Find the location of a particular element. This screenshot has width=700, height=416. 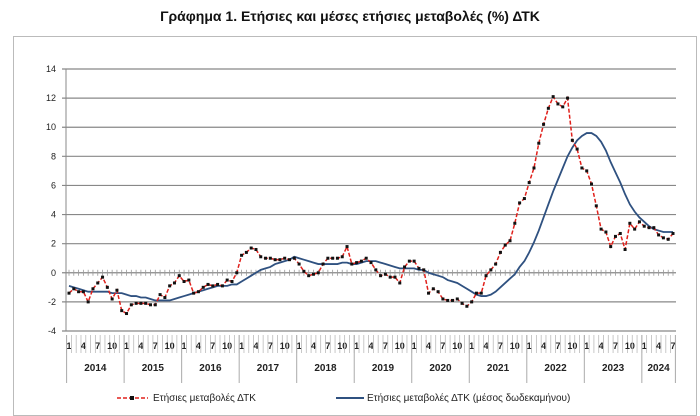

year-label: 2023 is located at coordinates (613, 368).